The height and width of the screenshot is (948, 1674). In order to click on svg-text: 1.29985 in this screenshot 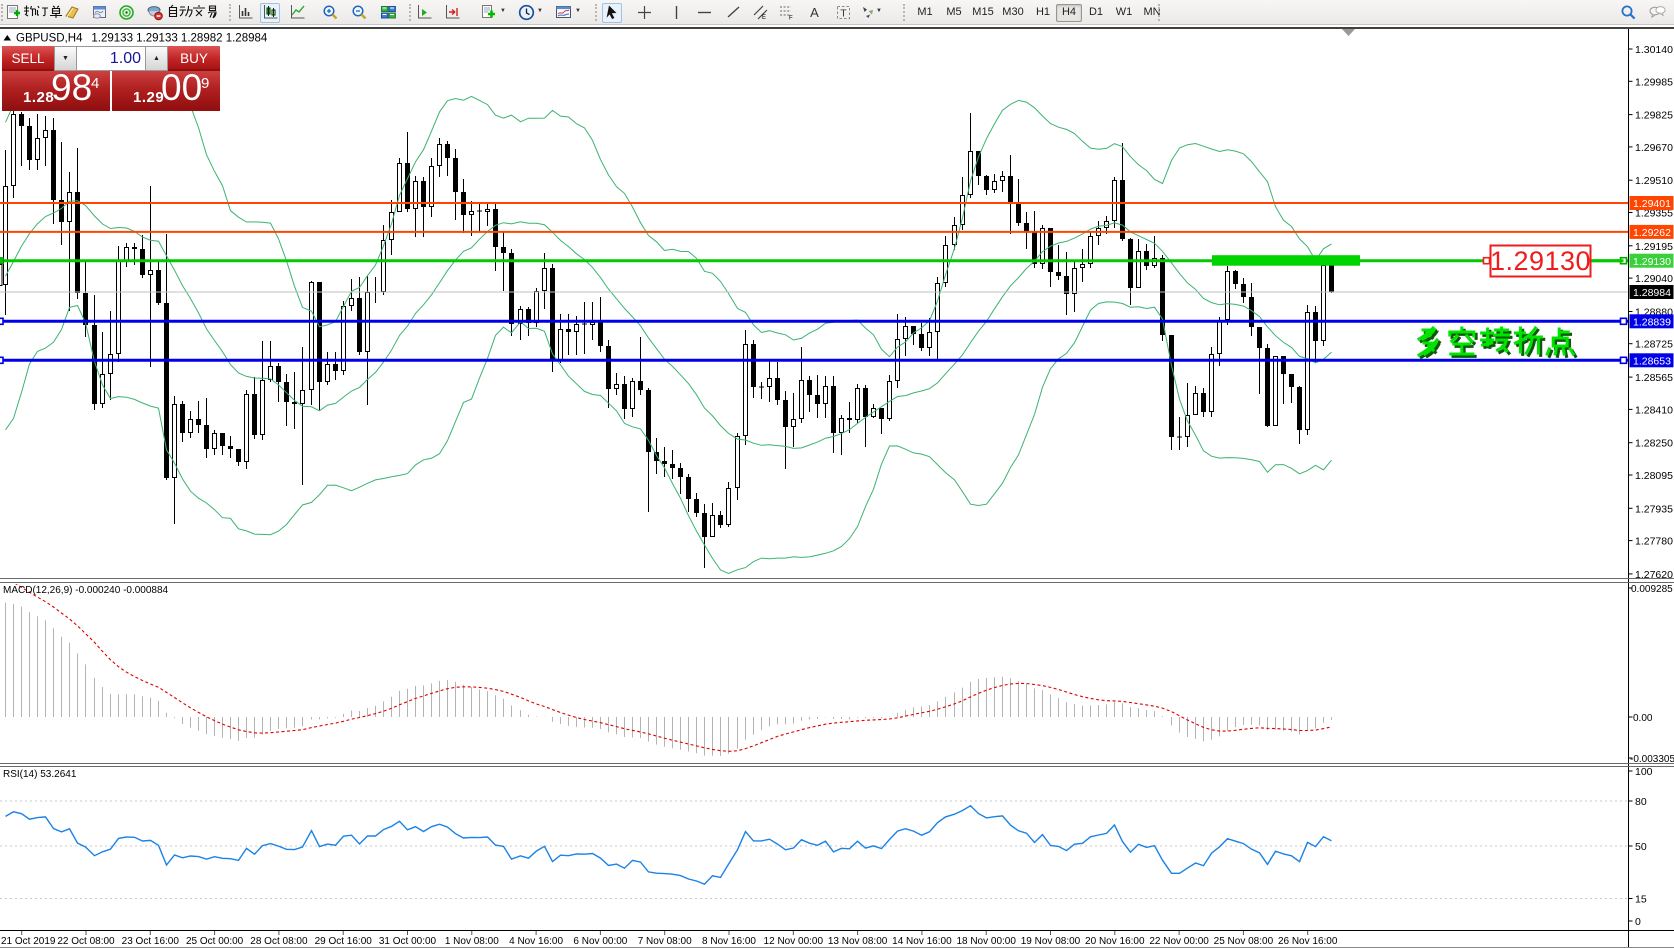, I will do `click(1654, 82)`.